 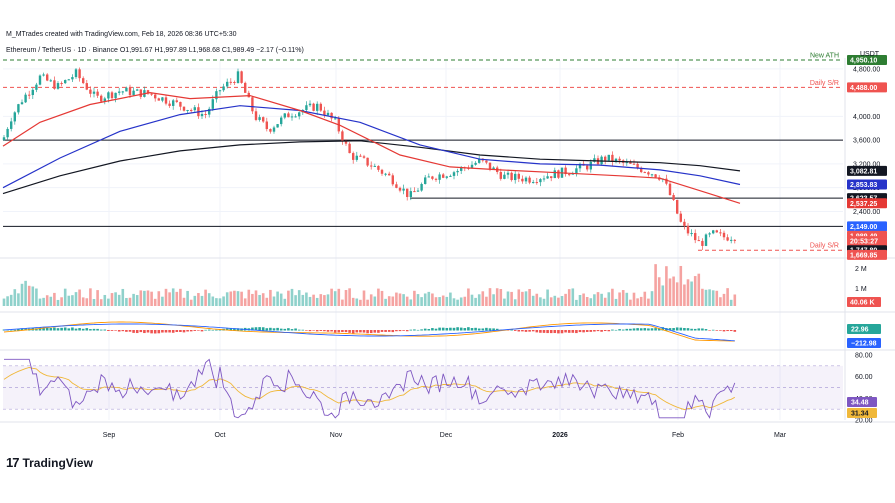 What do you see at coordinates (867, 241) in the screenshot?
I see `price-label-8: 20:53:27` at bounding box center [867, 241].